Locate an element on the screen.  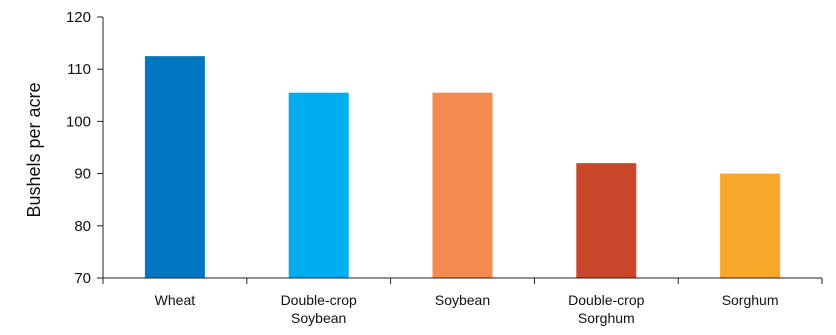
x-category-label: Double-crop Sorghum is located at coordinates (606, 309).